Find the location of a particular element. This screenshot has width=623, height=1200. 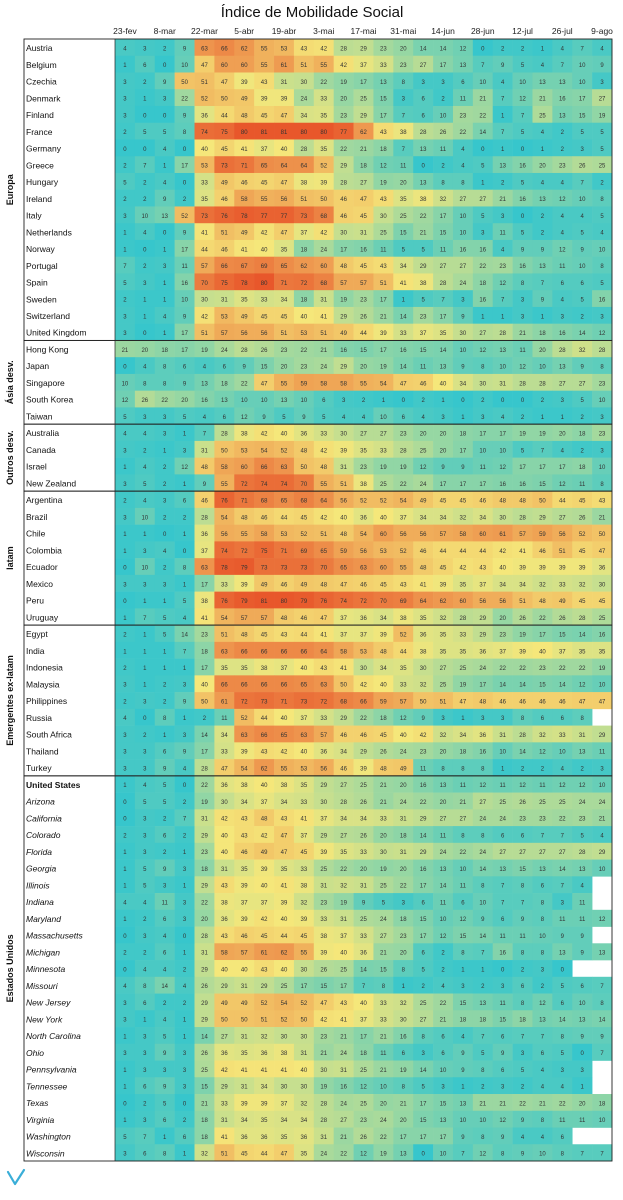

cell-value: 49 is located at coordinates (423, 502).